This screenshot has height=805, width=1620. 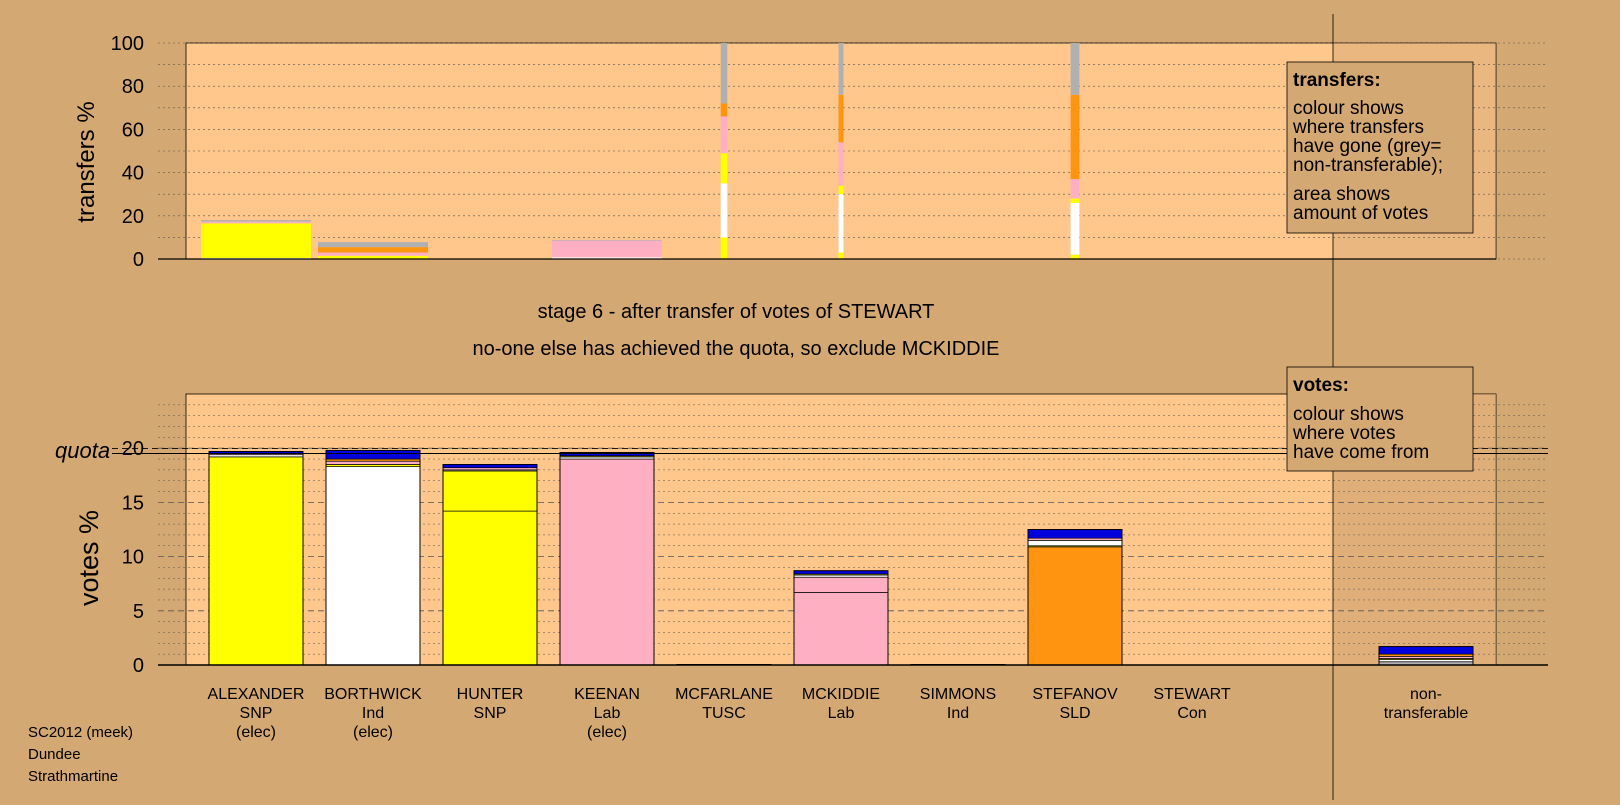 I want to click on candidate-name-label: KEENAN, so click(x=607, y=694).